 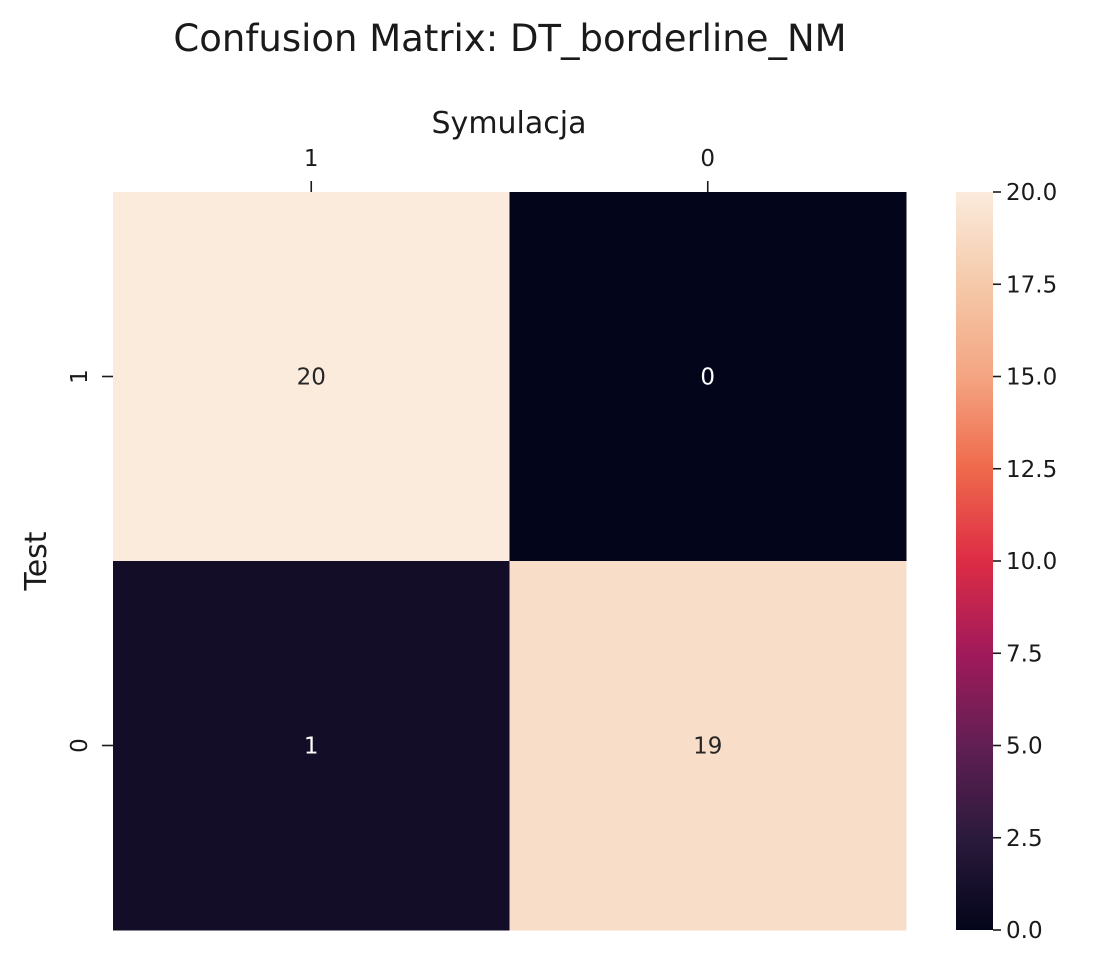 I want to click on colorbar-gradient, so click(x=974, y=561).